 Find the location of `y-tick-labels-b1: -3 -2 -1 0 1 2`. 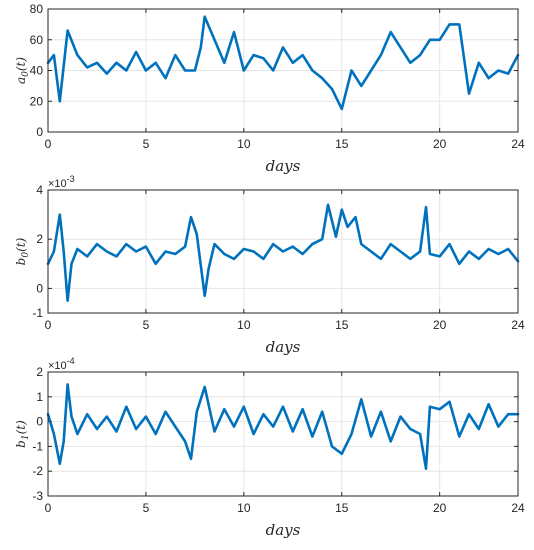

y-tick-labels-b1: -3 -2 -1 0 1 2 is located at coordinates (37, 434).